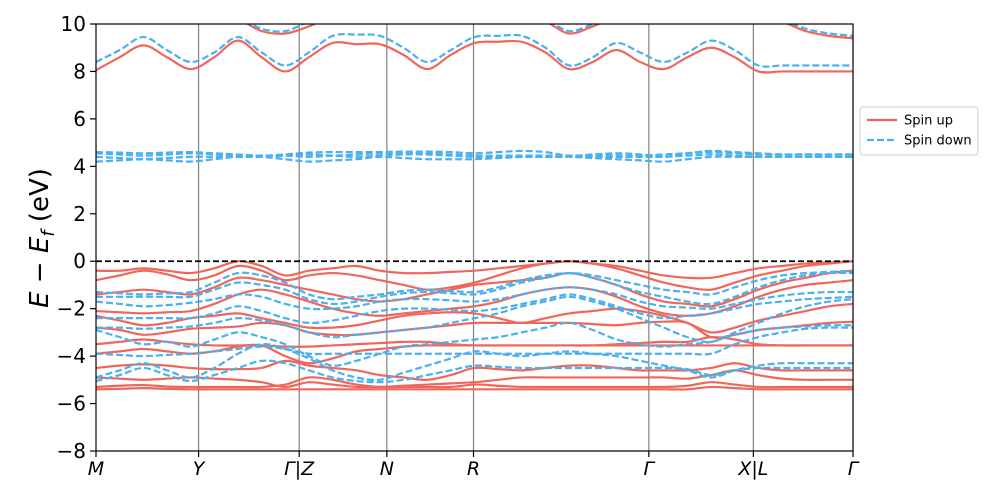 This screenshot has width=997, height=498. Describe the element at coordinates (79, 166) in the screenshot. I see `y-tick-label: 4` at that location.